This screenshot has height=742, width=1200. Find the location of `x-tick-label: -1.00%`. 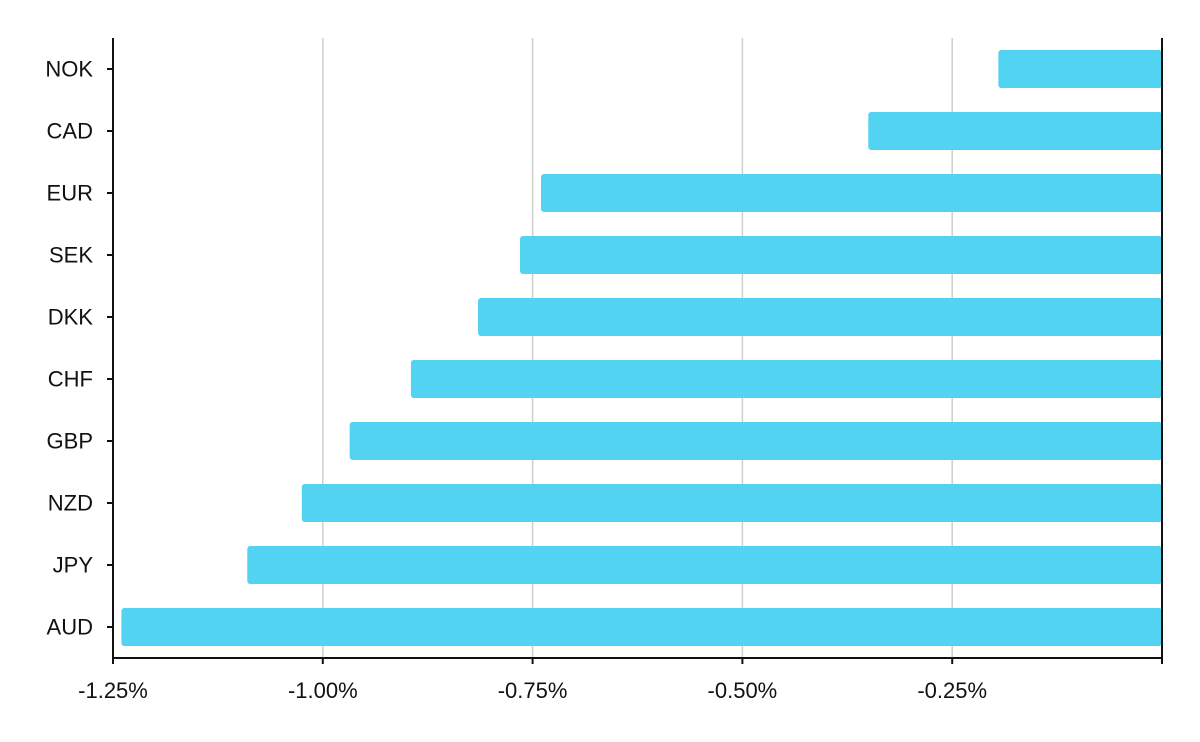

x-tick-label: -1.00% is located at coordinates (323, 690).